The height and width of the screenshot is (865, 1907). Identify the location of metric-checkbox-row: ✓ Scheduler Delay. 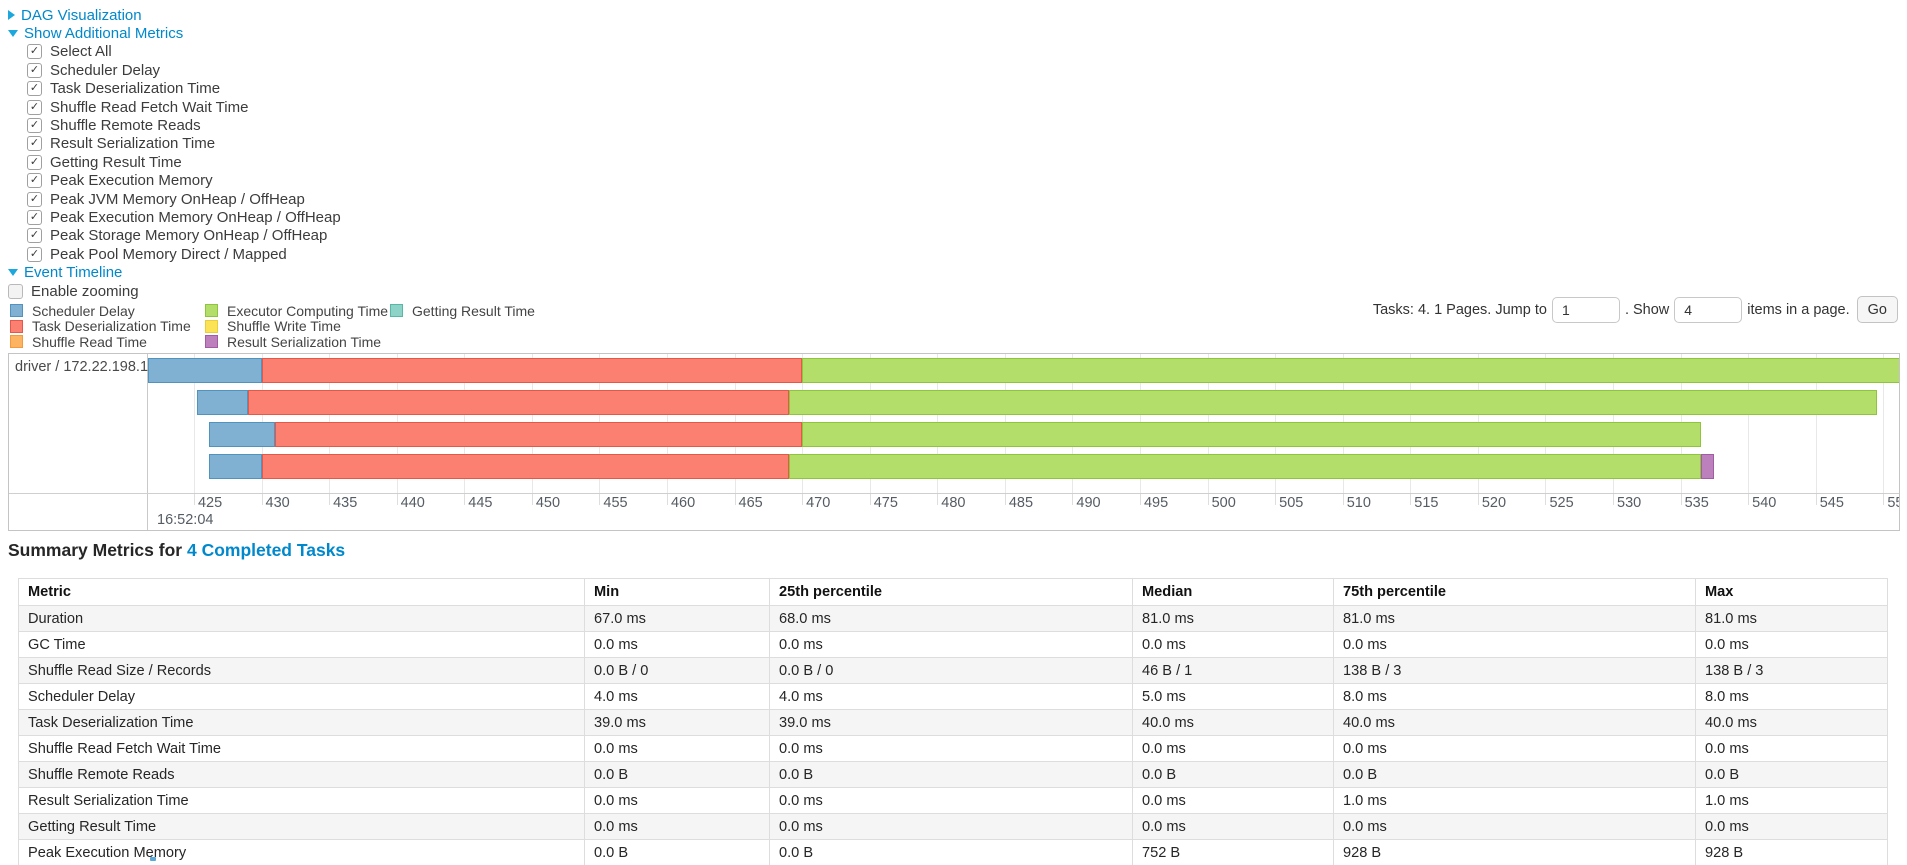
(174, 70).